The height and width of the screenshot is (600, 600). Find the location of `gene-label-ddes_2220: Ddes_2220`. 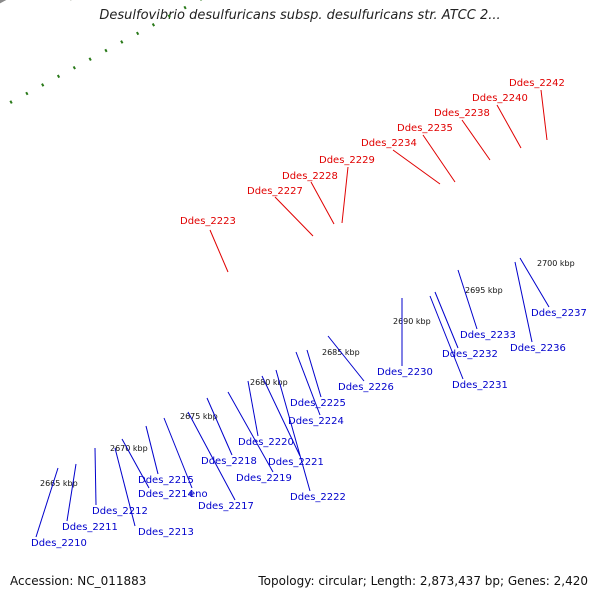

gene-label-ddes_2220: Ddes_2220 is located at coordinates (266, 442).